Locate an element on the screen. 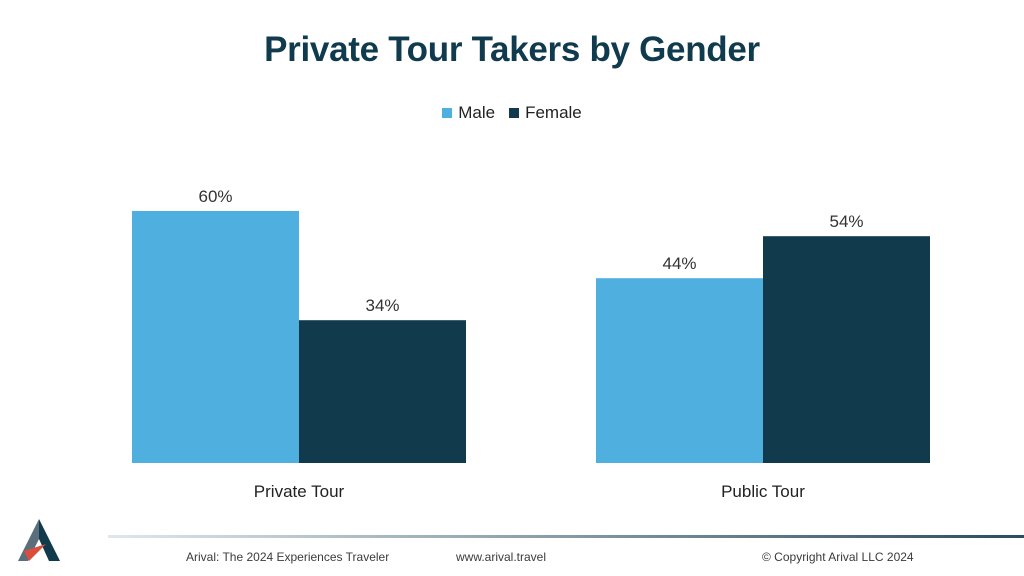 Image resolution: width=1024 pixels, height=576 pixels. data-label-public-tour-female: 54% is located at coordinates (846, 221).